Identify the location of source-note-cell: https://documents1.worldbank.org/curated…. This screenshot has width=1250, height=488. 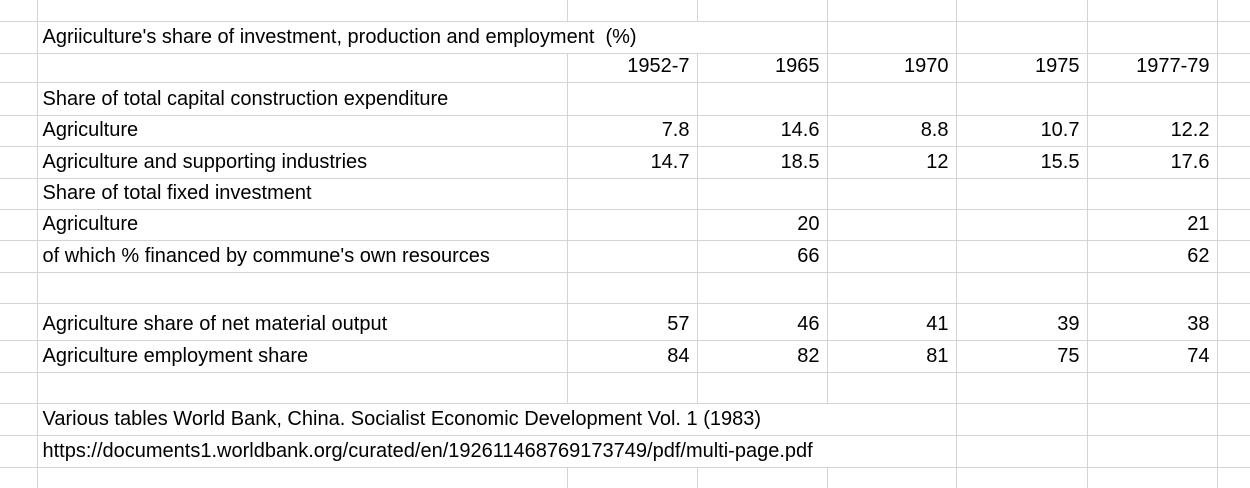
(497, 451).